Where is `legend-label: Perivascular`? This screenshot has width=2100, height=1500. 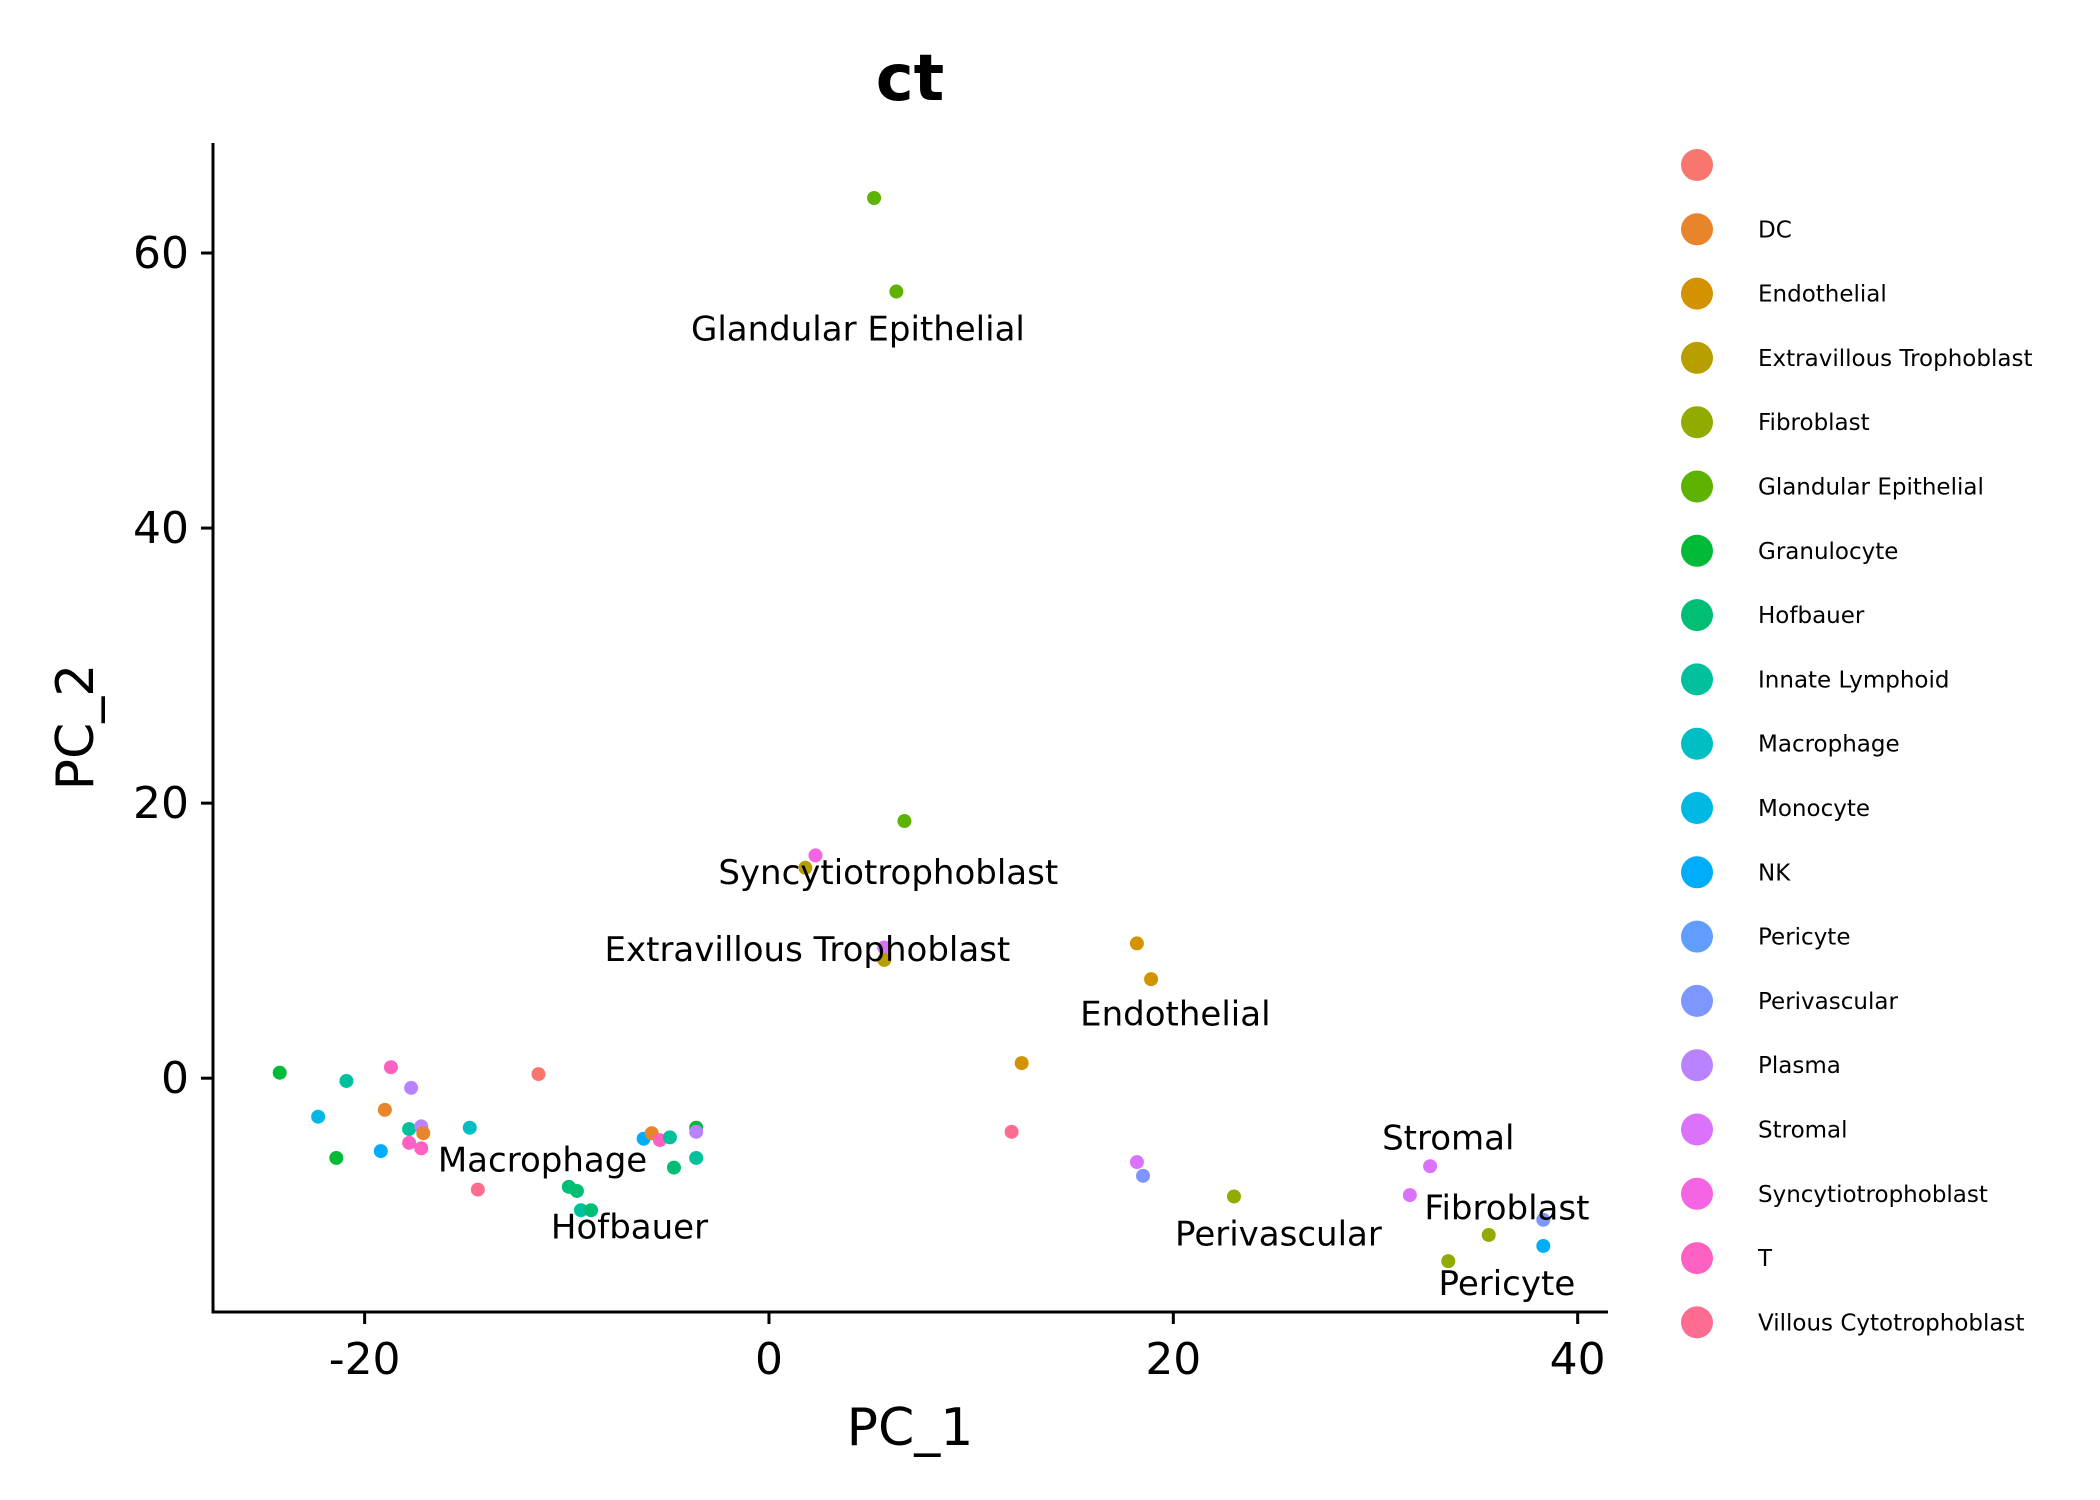 legend-label: Perivascular is located at coordinates (1828, 1002).